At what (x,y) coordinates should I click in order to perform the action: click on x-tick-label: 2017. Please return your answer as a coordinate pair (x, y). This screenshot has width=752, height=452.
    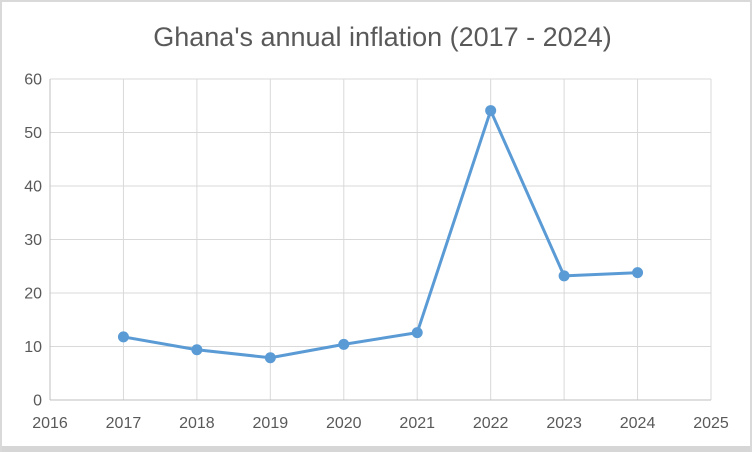
    Looking at the image, I should click on (124, 423).